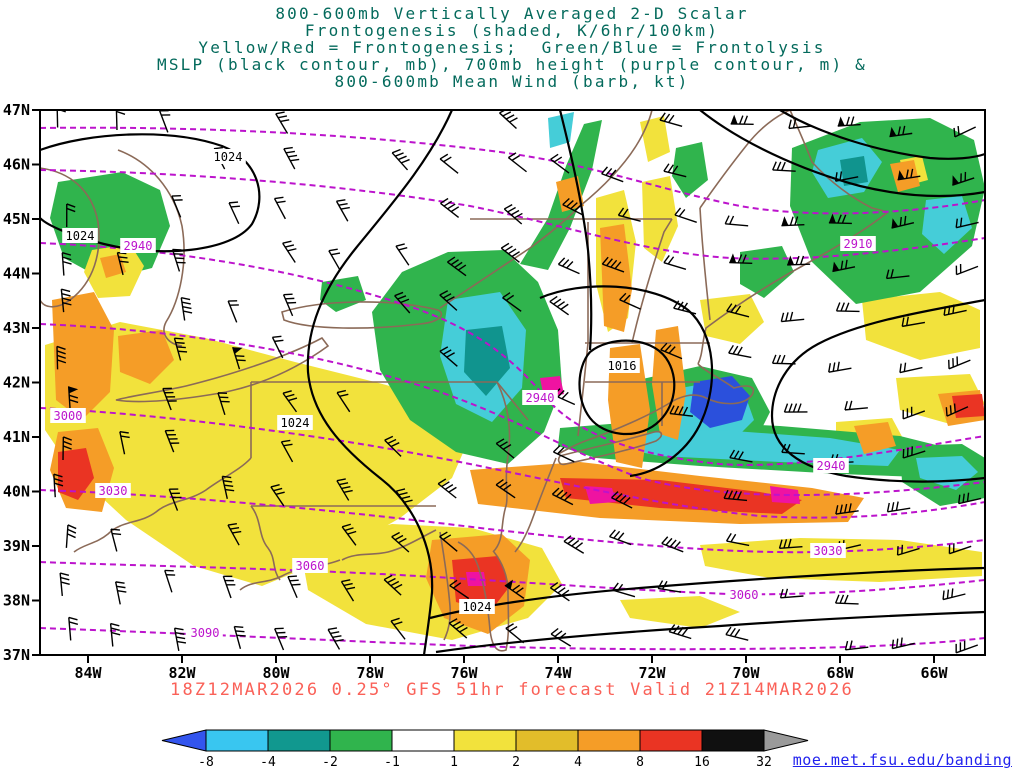  I want to click on lon-axis-label: 72W, so click(652, 673).